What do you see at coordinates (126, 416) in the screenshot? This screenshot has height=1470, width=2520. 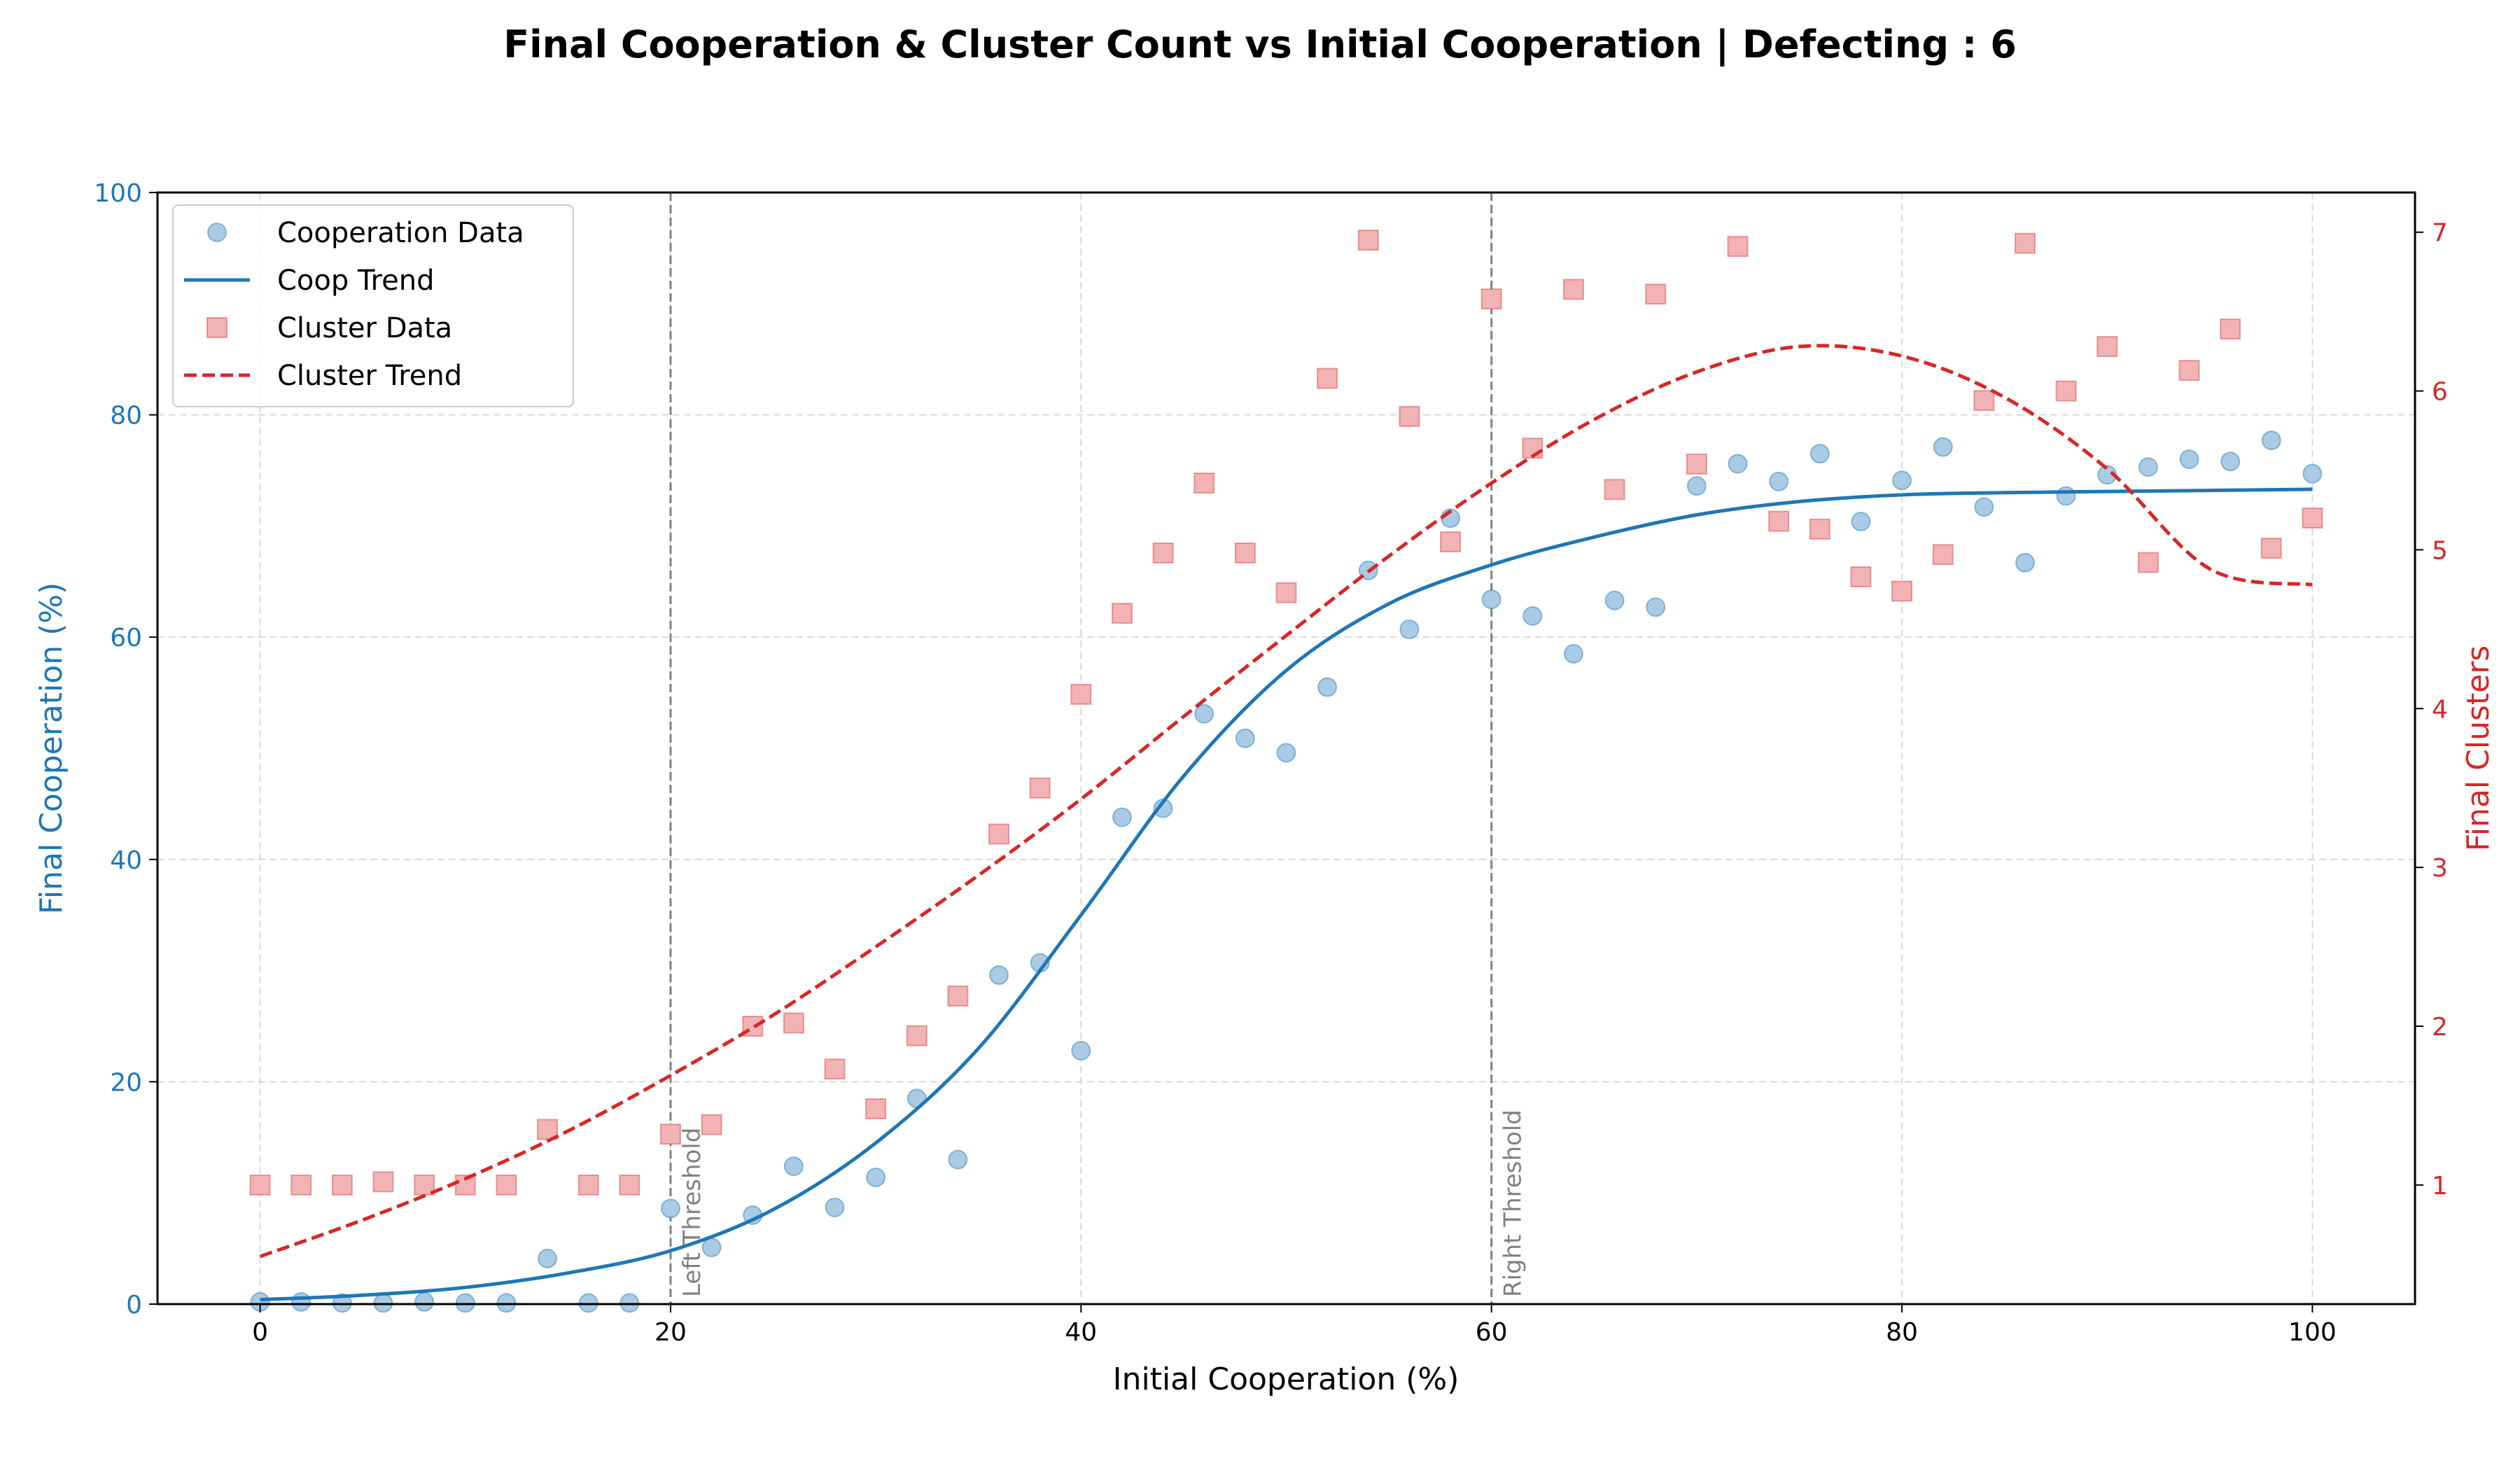 I see `y-left-tick-label: 80` at bounding box center [126, 416].